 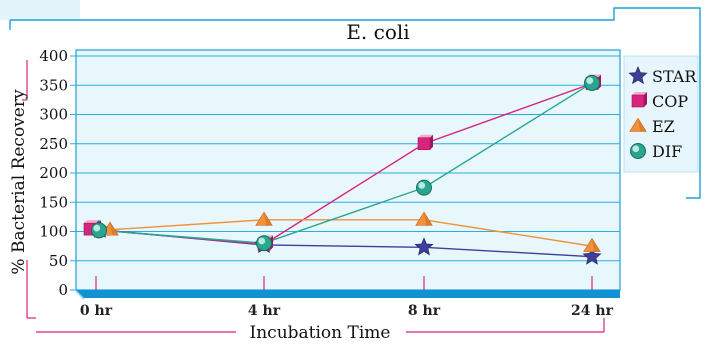 What do you see at coordinates (344, 283) in the screenshot?
I see `x-tick-marks` at bounding box center [344, 283].